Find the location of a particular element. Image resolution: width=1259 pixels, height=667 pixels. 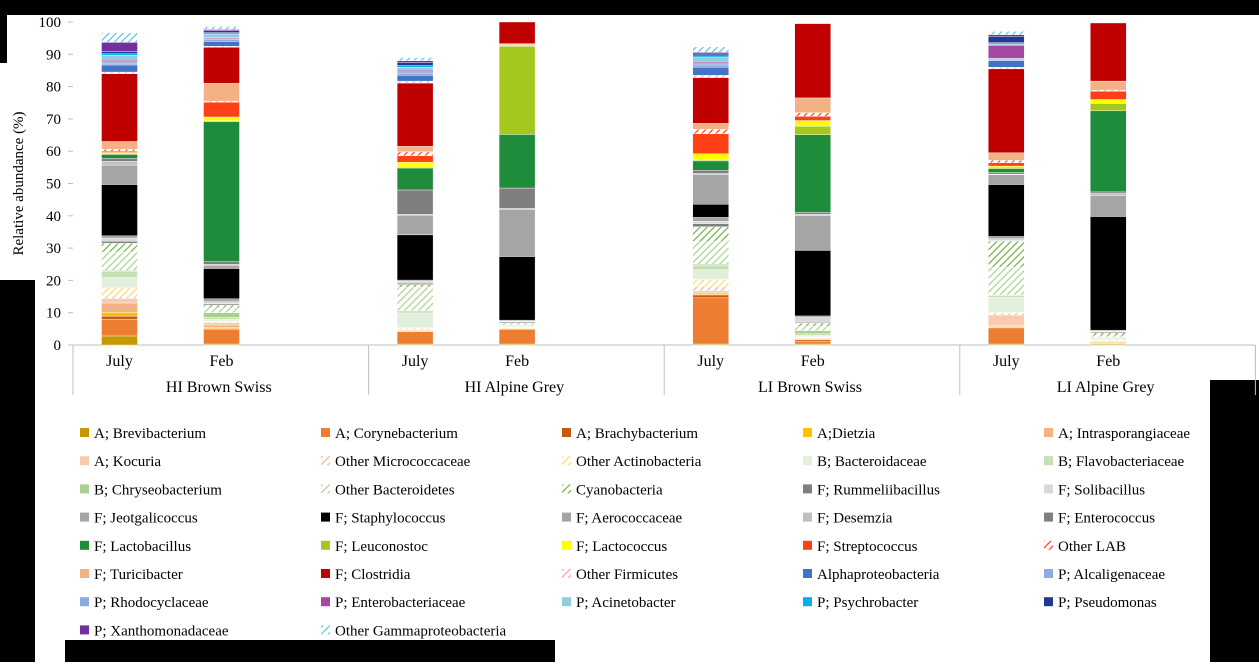

bar-segment-a-dietzia is located at coordinates (120, 314).